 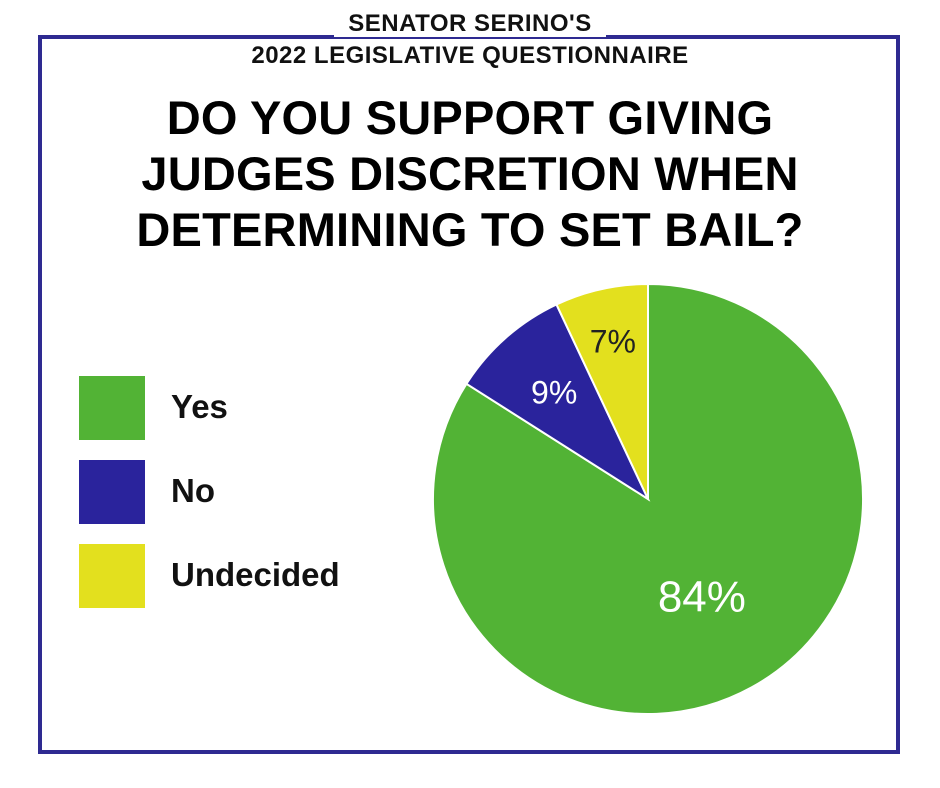 What do you see at coordinates (554, 393) in the screenshot?
I see `pie-label-no: 9%` at bounding box center [554, 393].